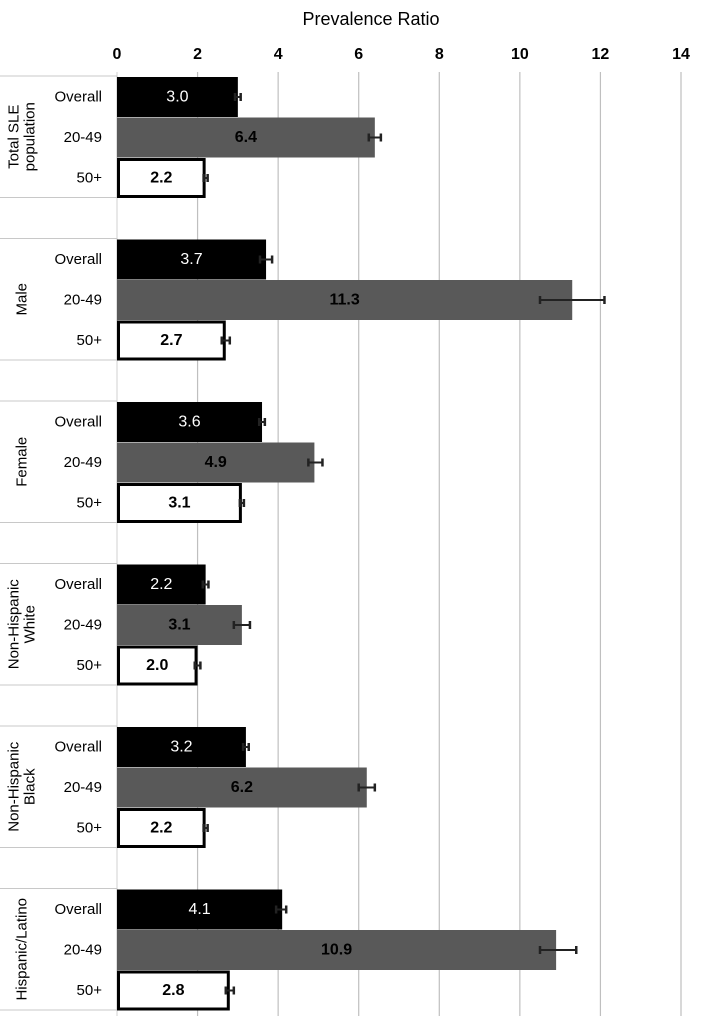 The width and height of the screenshot is (708, 1028). Describe the element at coordinates (30, 786) in the screenshot. I see `group-label: Black` at that location.